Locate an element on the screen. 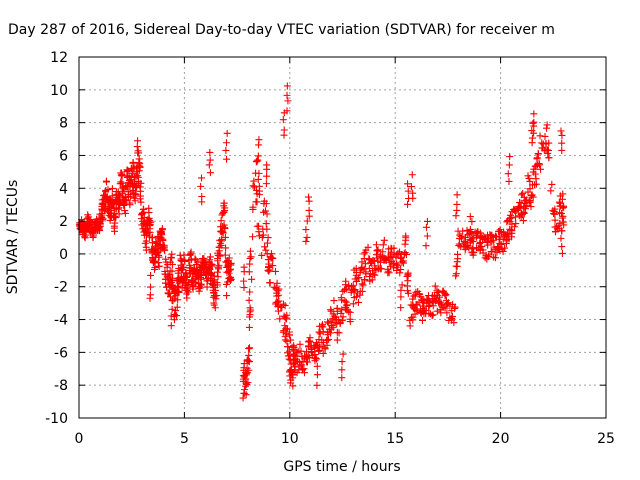 This screenshot has height=480, width=640. x-tick-label: 0 is located at coordinates (79, 439).